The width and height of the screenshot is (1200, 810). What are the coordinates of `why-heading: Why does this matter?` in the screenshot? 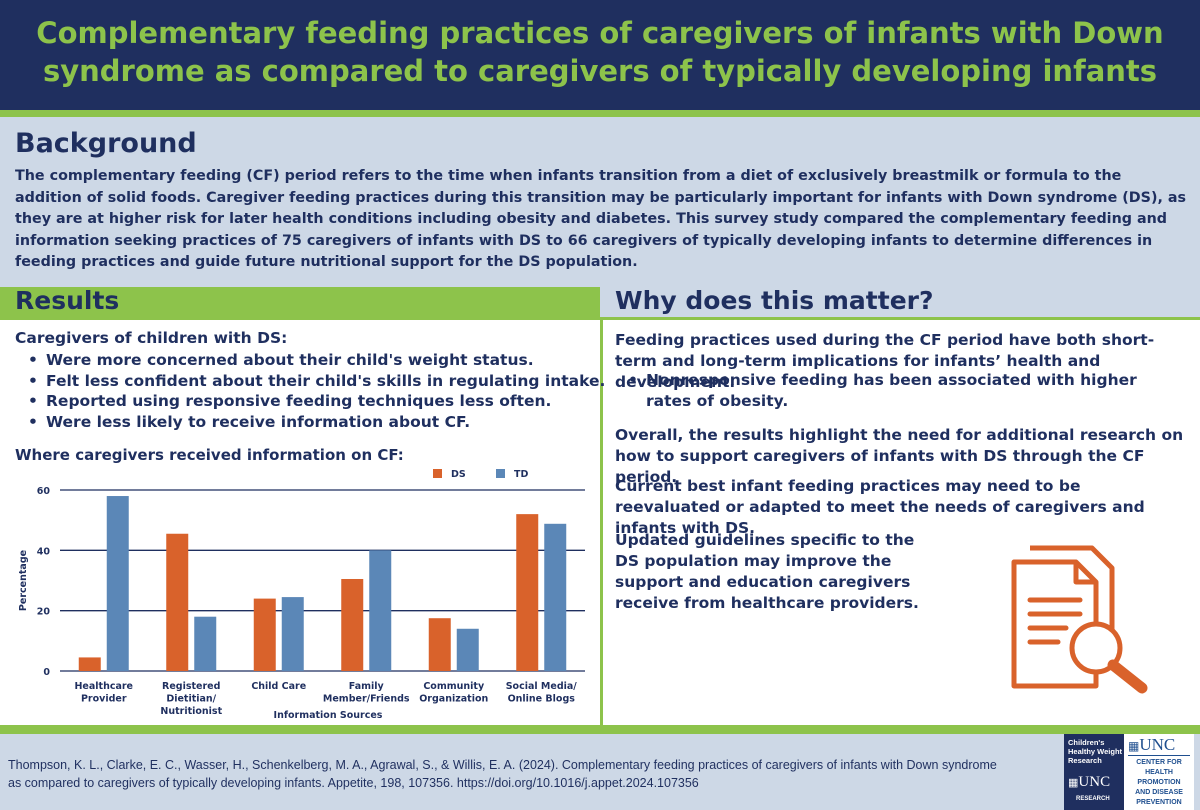 It's located at (774, 300).